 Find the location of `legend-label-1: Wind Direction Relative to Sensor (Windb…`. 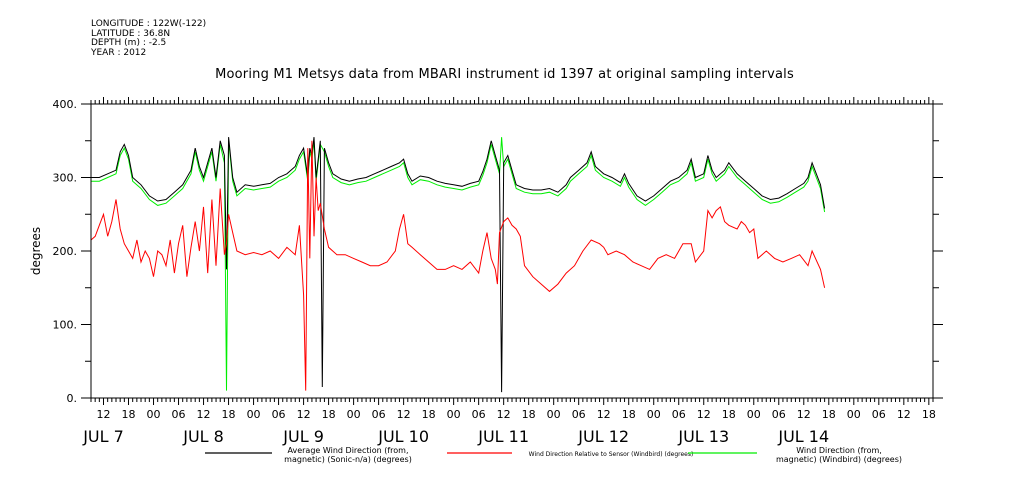

legend-label-1: Wind Direction Relative to Sensor (Windb… is located at coordinates (611, 454).